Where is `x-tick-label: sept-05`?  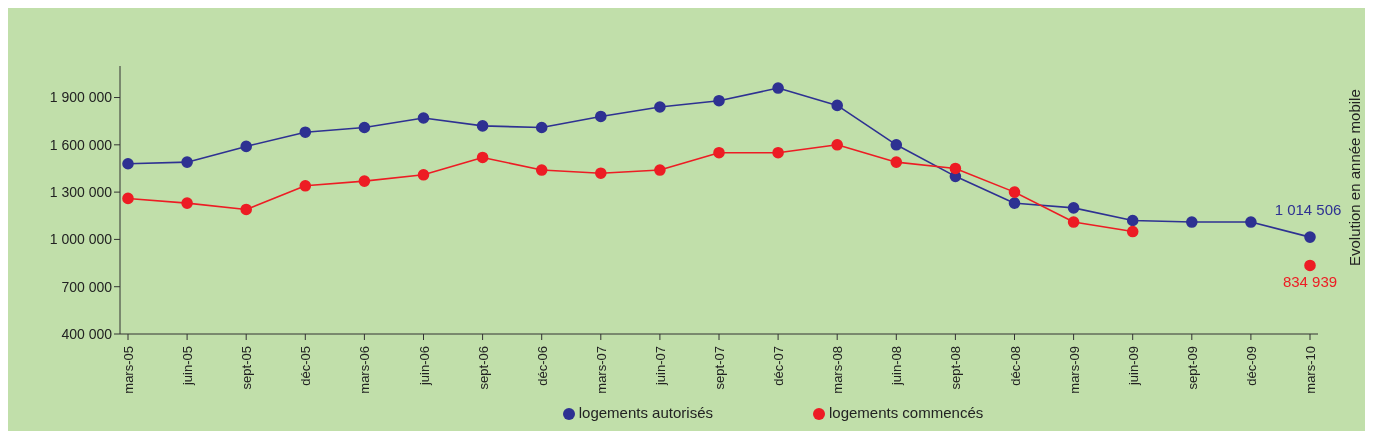 x-tick-label: sept-05 is located at coordinates (247, 368).